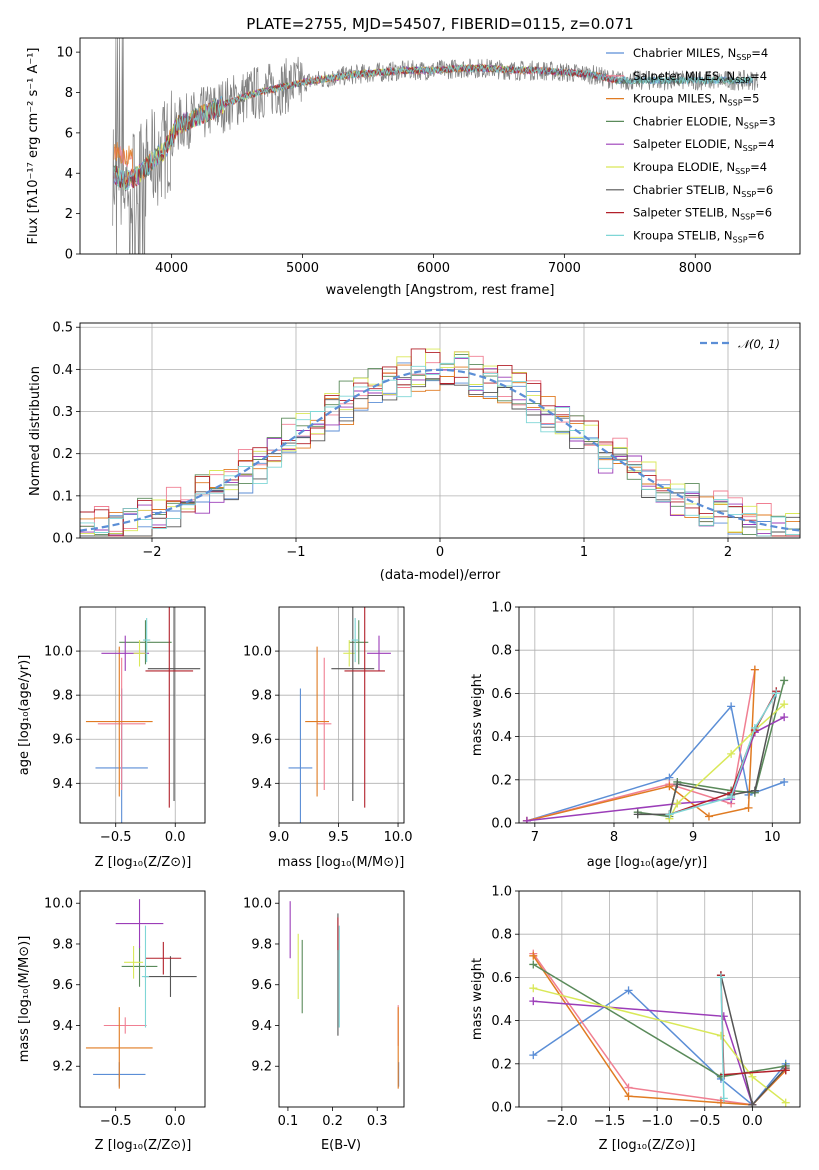 The width and height of the screenshot is (819, 1170). I want to click on x-tick-label: 0.0, so click(752, 1121).